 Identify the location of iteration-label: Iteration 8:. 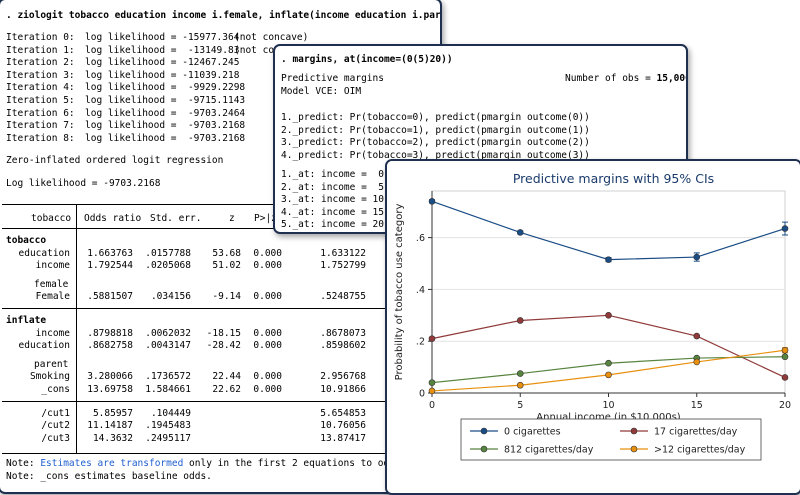
(40, 138).